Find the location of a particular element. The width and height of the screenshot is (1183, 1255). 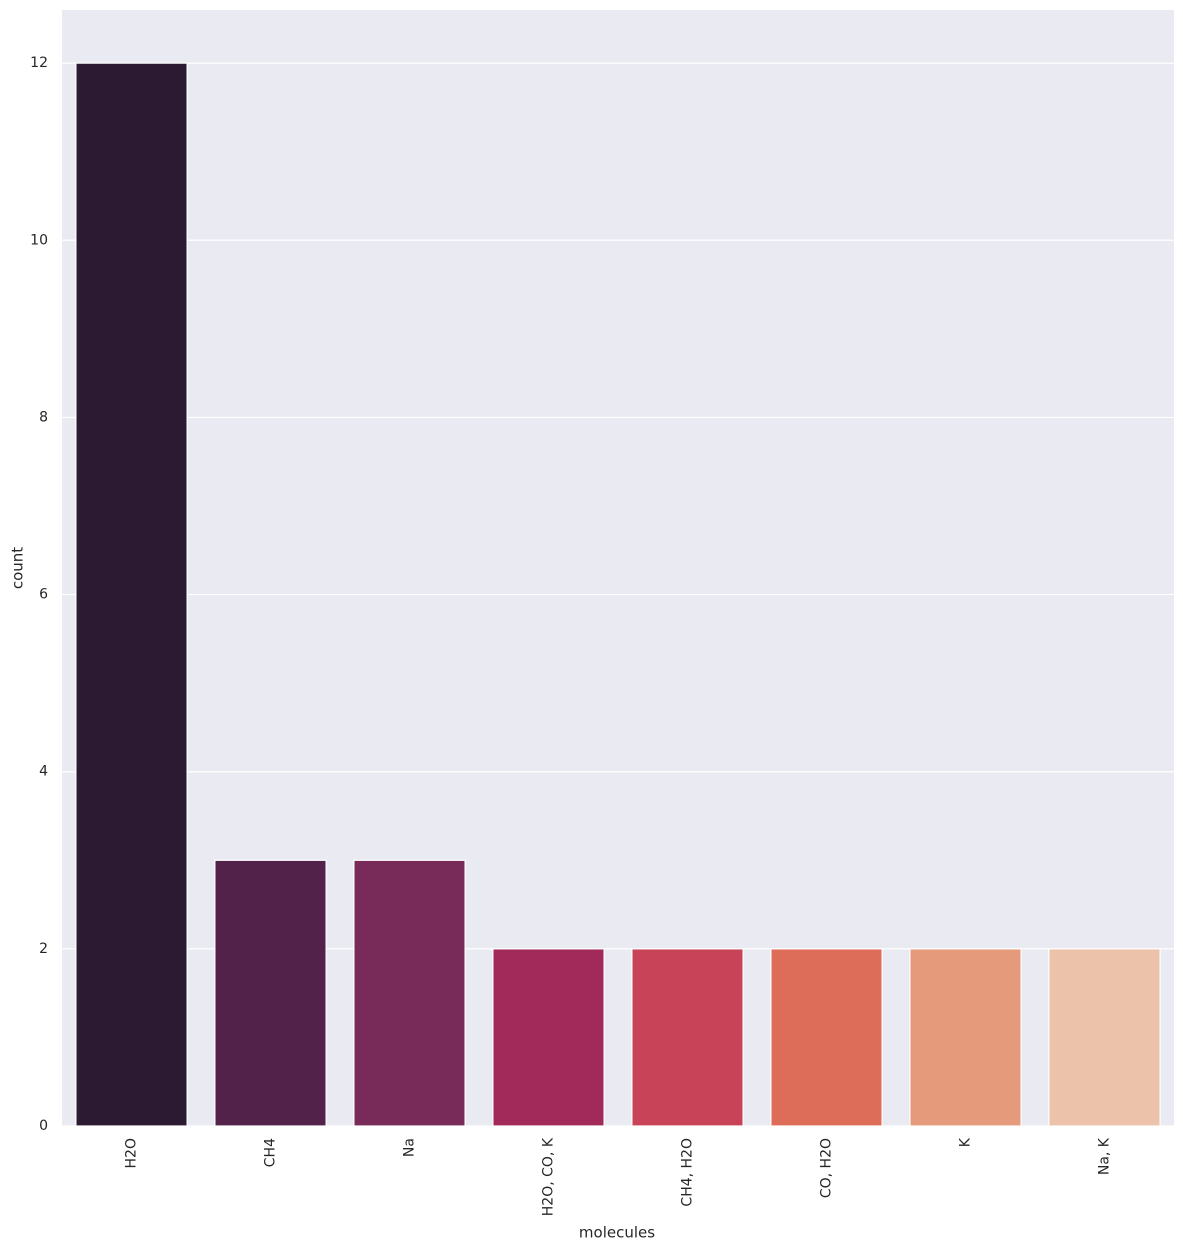

y-tick-label: 12 is located at coordinates (39, 63).